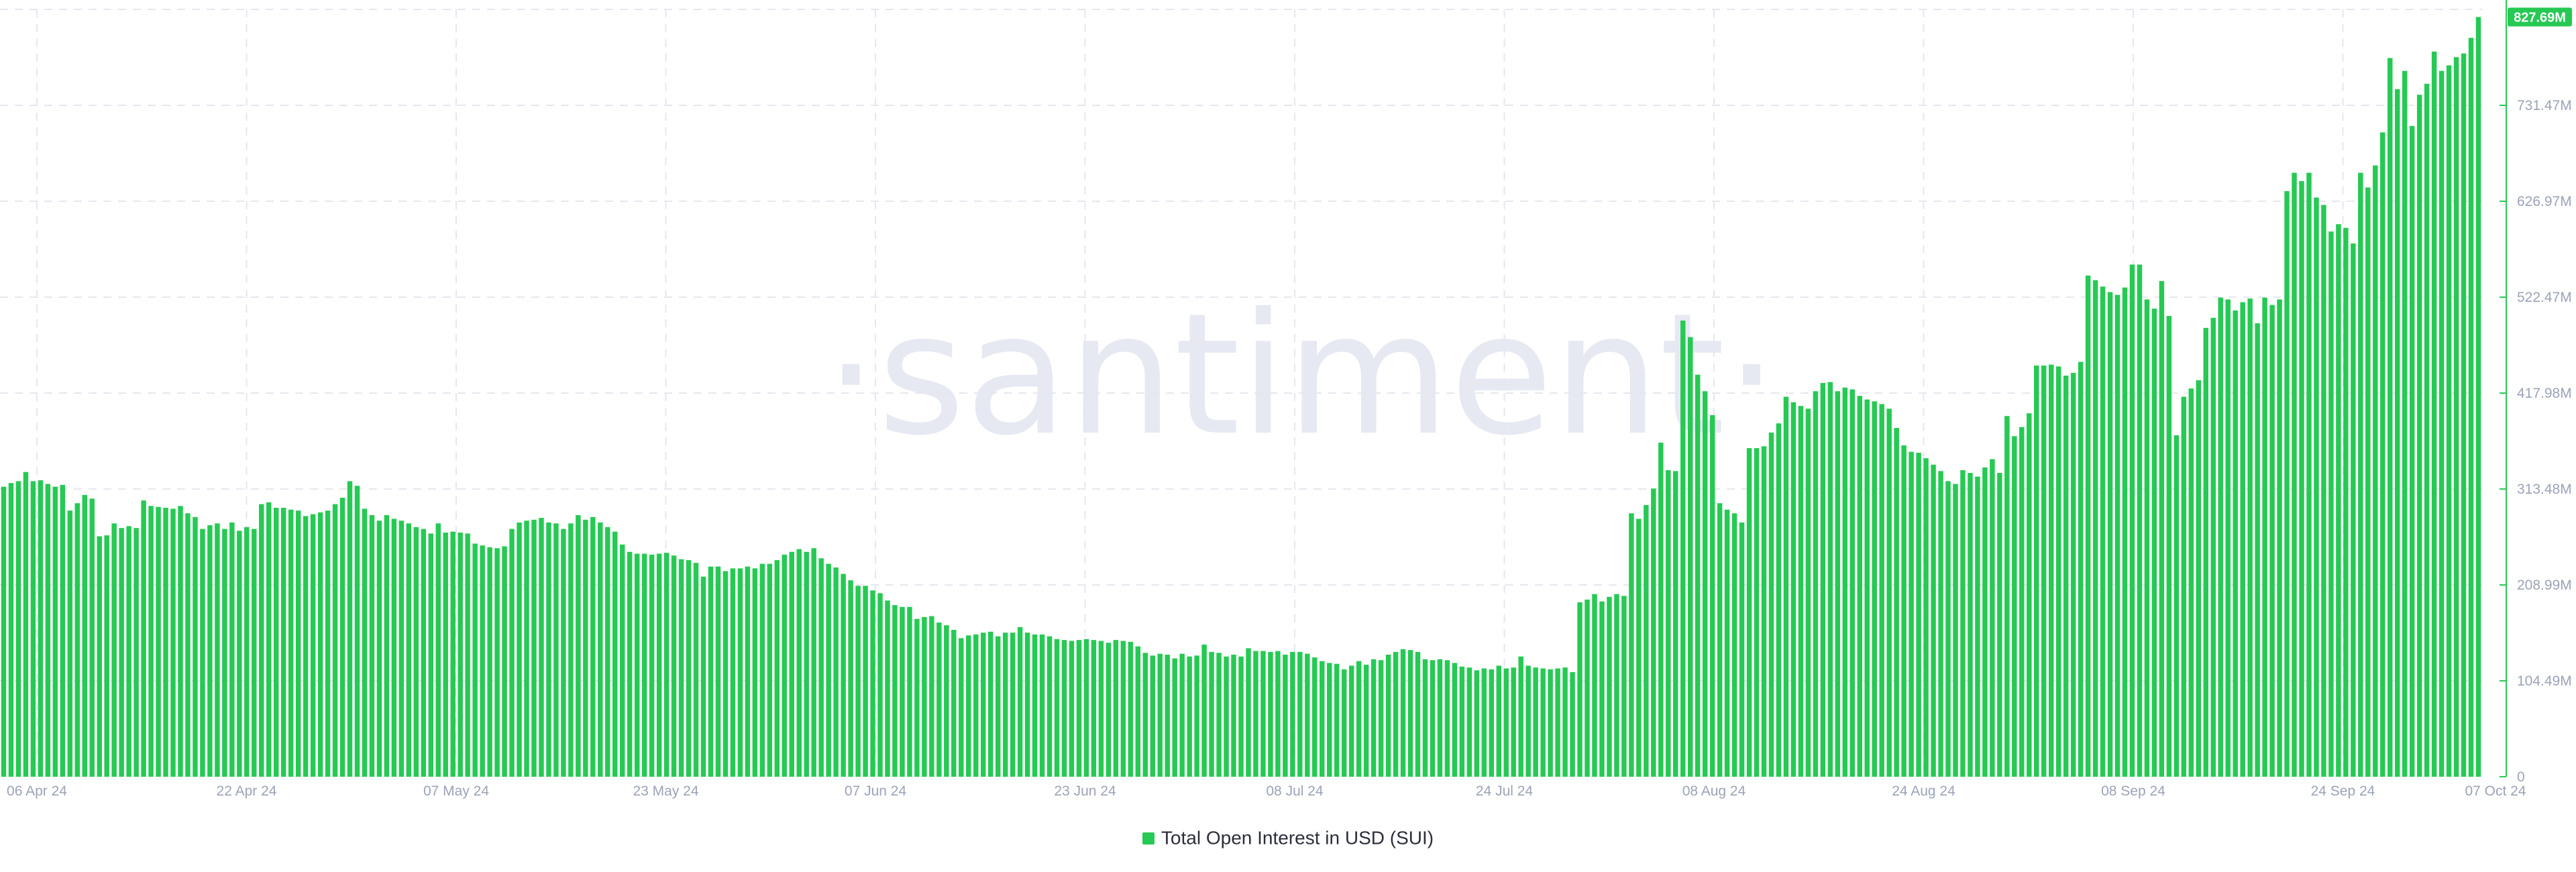 This screenshot has height=872, width=2576. Describe the element at coordinates (1297, 838) in the screenshot. I see `legend-label: Total Open Interest in USD (SUI)` at that location.